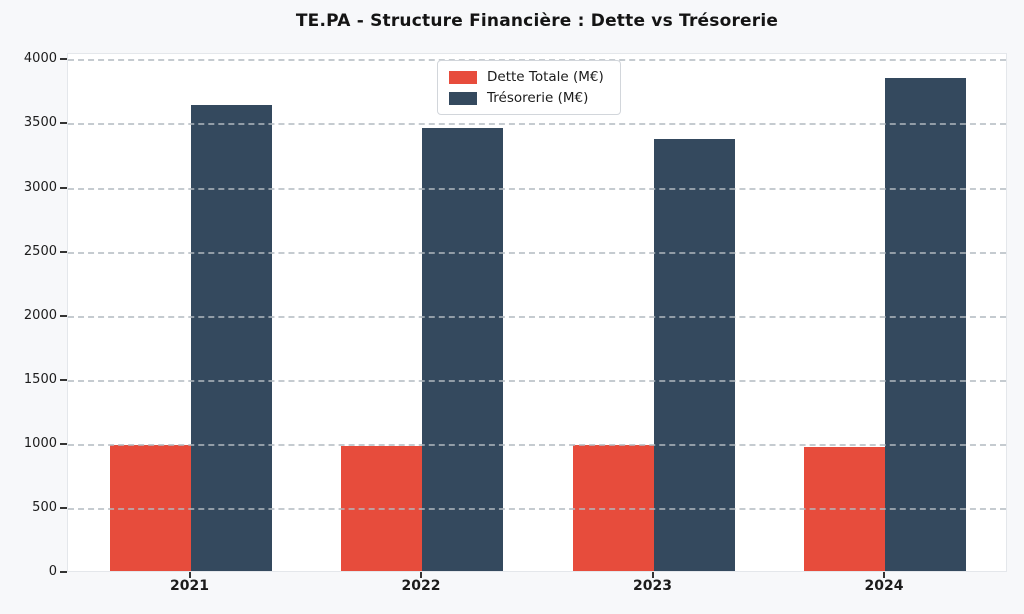  What do you see at coordinates (694, 355) in the screenshot?
I see `bar-tresorerie-2023` at bounding box center [694, 355].